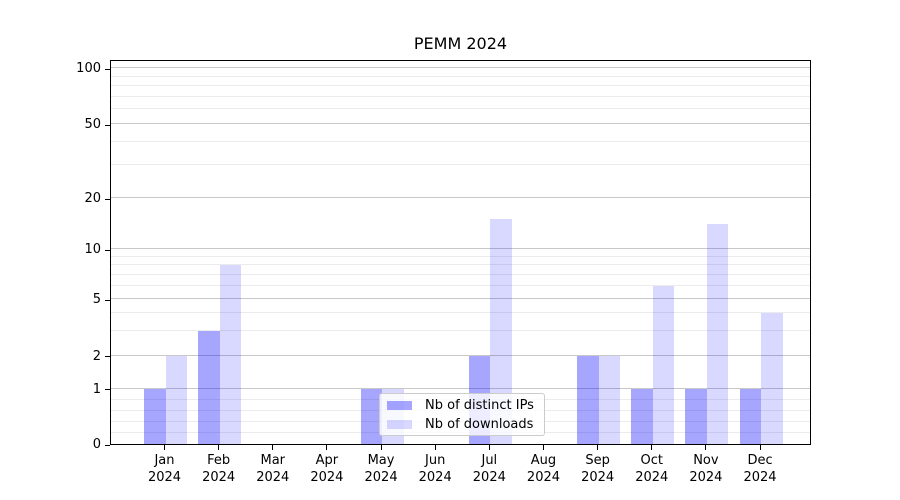 This screenshot has width=900, height=500. What do you see at coordinates (706, 469) in the screenshot?
I see `x-tick-label: Nov 2024` at bounding box center [706, 469].